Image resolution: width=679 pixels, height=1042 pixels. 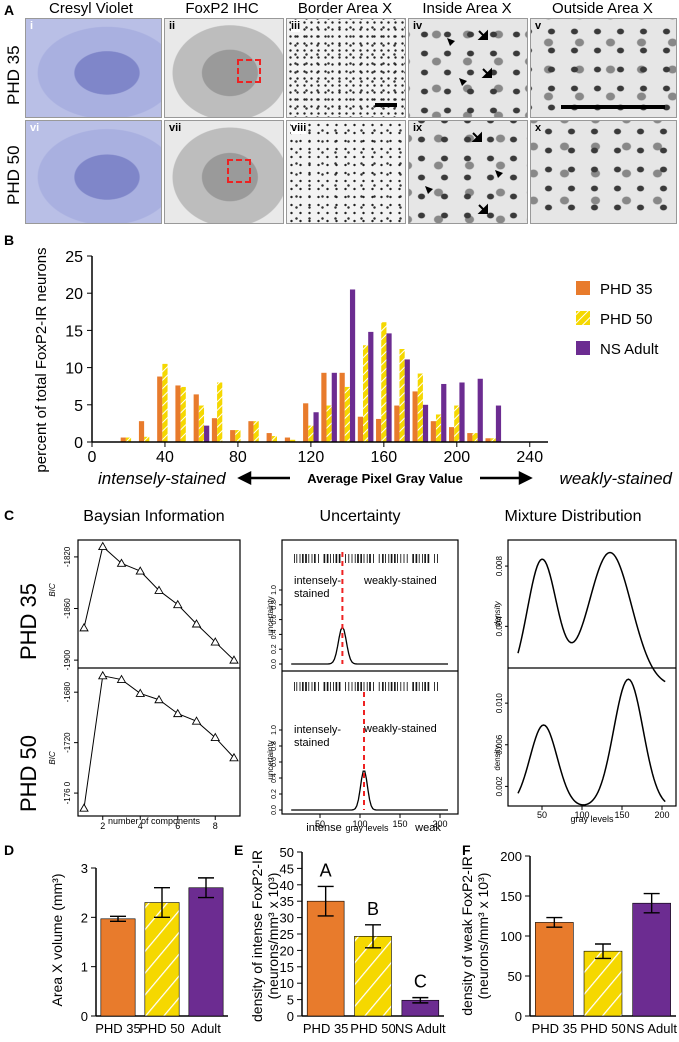 I want to click on micrograph-inside-phd35: iv, so click(x=468, y=68).